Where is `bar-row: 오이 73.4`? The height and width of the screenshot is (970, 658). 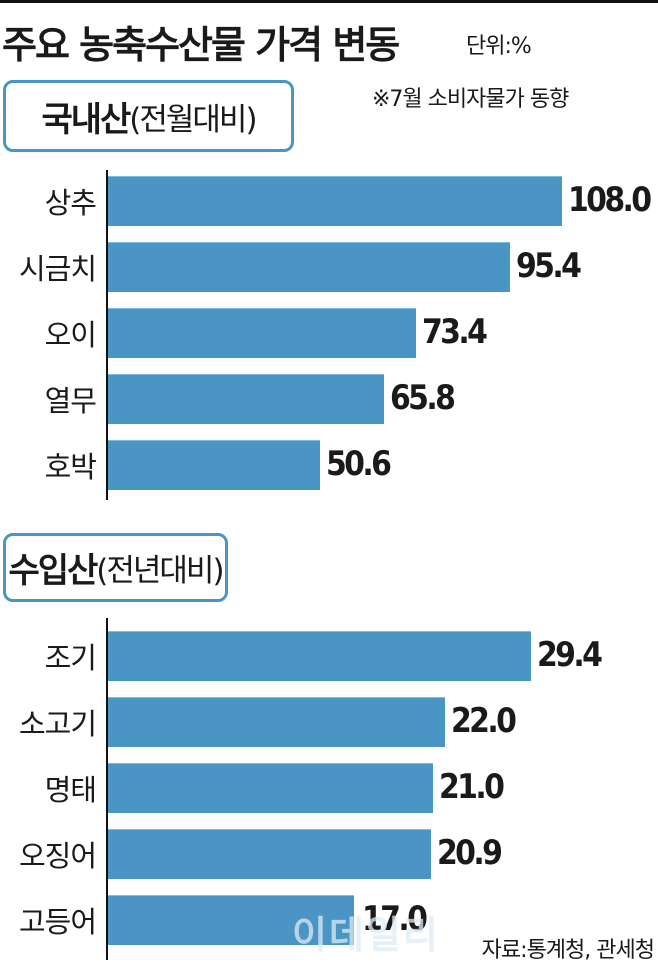 bar-row: 오이 73.4 is located at coordinates (329, 333).